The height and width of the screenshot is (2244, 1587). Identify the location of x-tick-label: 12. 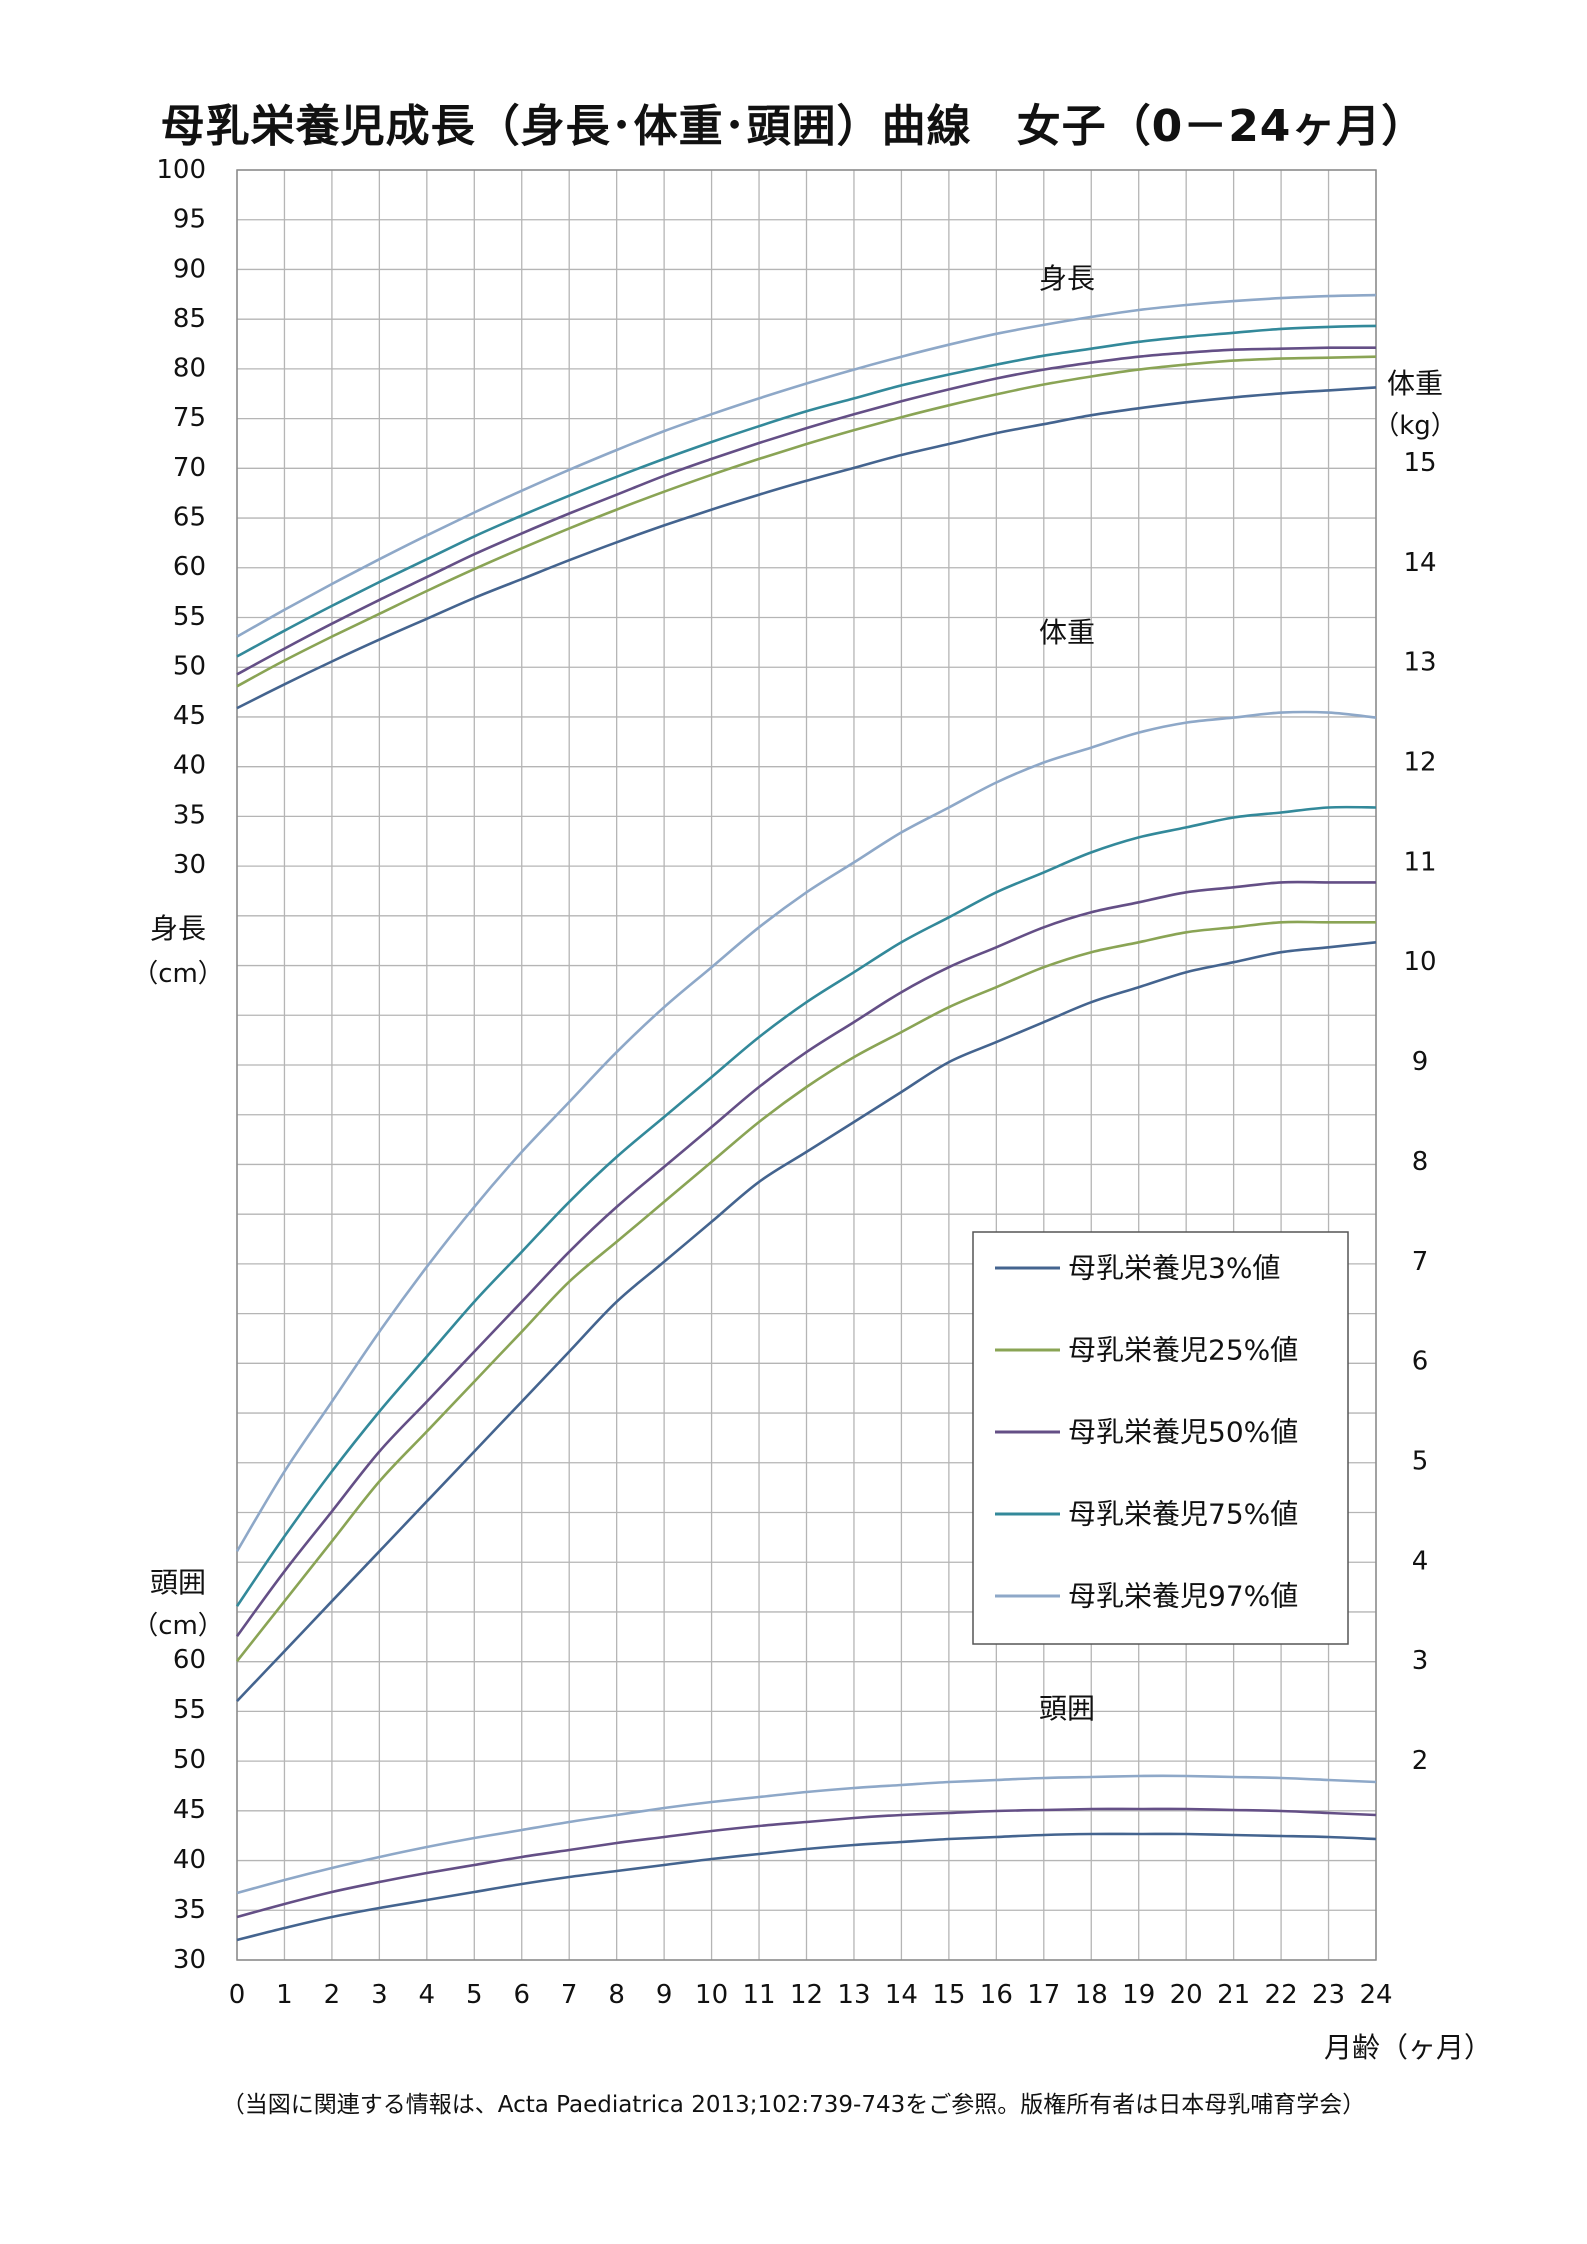
(806, 1995).